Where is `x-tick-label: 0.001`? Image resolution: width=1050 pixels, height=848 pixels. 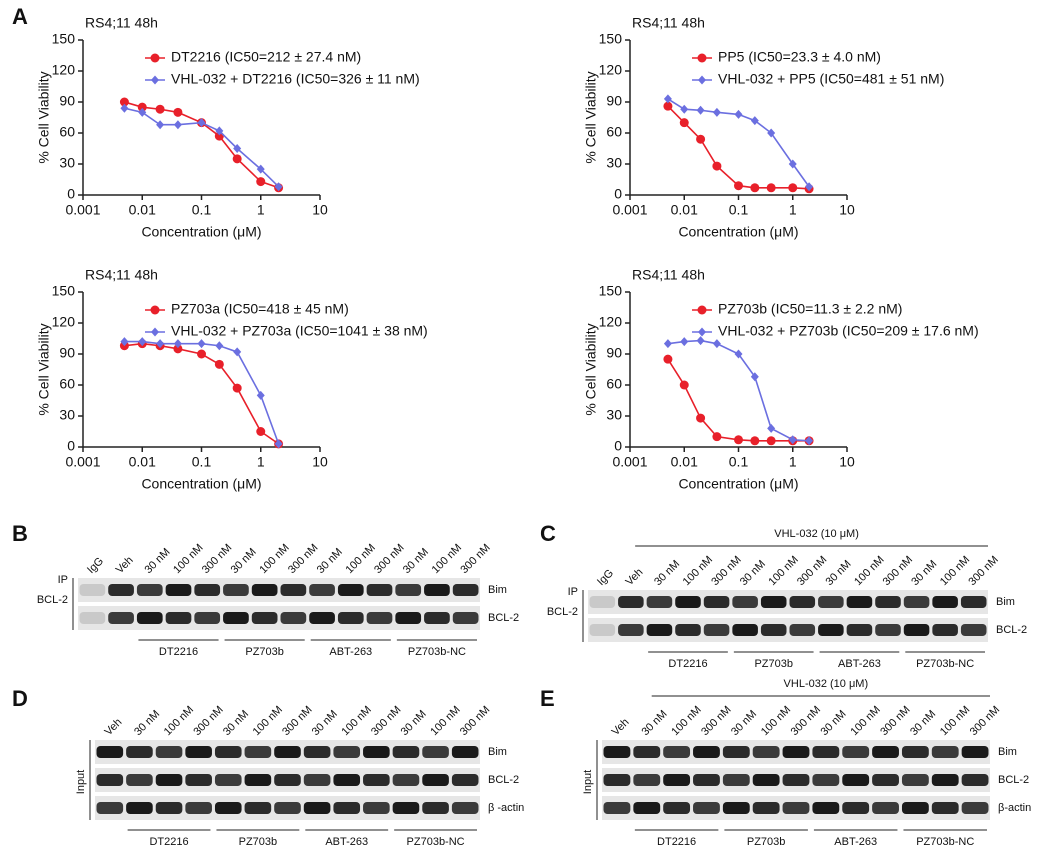 x-tick-label: 0.001 is located at coordinates (82, 210).